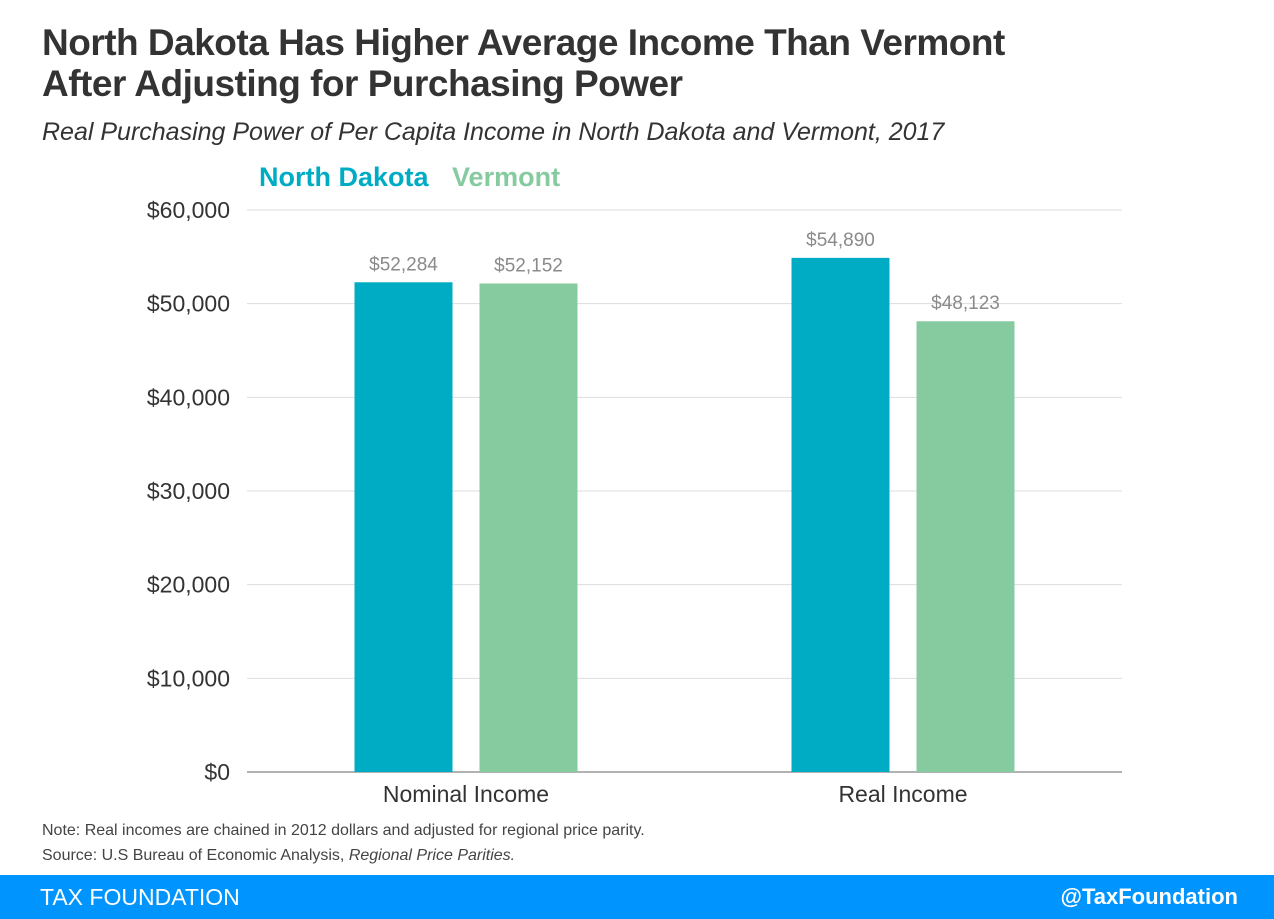 This screenshot has height=919, width=1274. What do you see at coordinates (840, 240) in the screenshot?
I see `data-label: $54,890` at bounding box center [840, 240].